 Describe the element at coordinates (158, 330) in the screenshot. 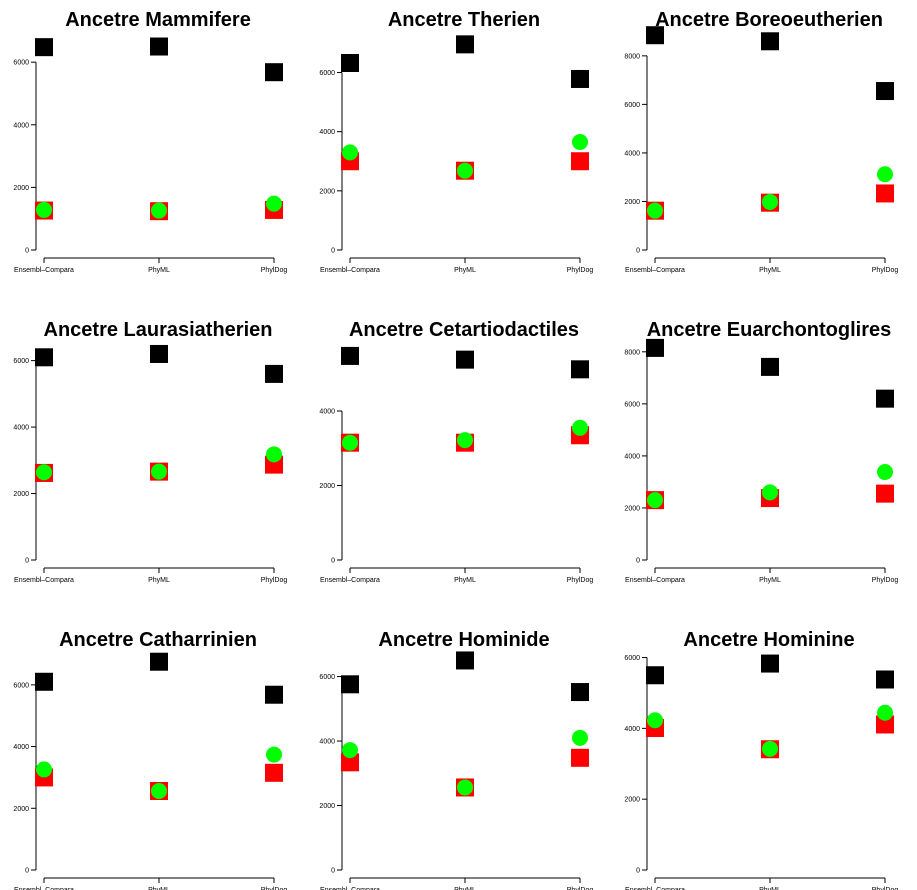

I see `chart-title: Ancetre Laurasiatherien` at that location.